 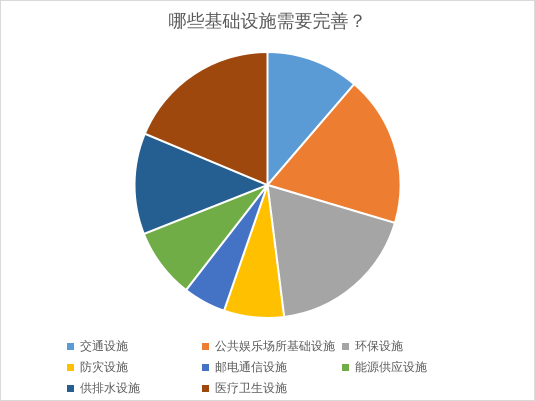 What do you see at coordinates (379, 346) in the screenshot?
I see `legend-label: 环保设施` at bounding box center [379, 346].